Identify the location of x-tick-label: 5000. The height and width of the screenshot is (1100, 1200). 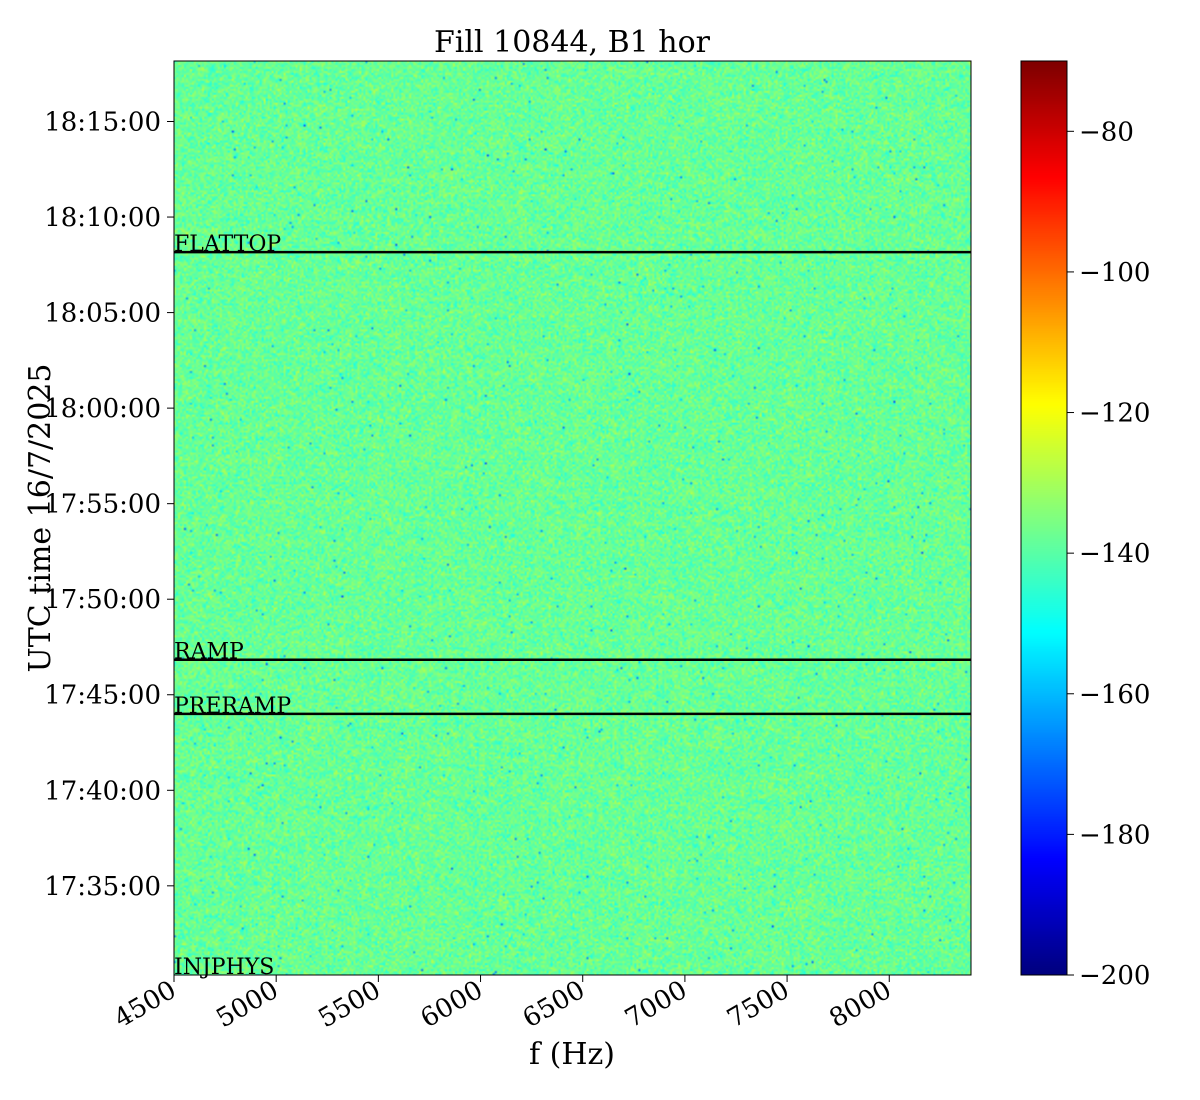
(247, 1004).